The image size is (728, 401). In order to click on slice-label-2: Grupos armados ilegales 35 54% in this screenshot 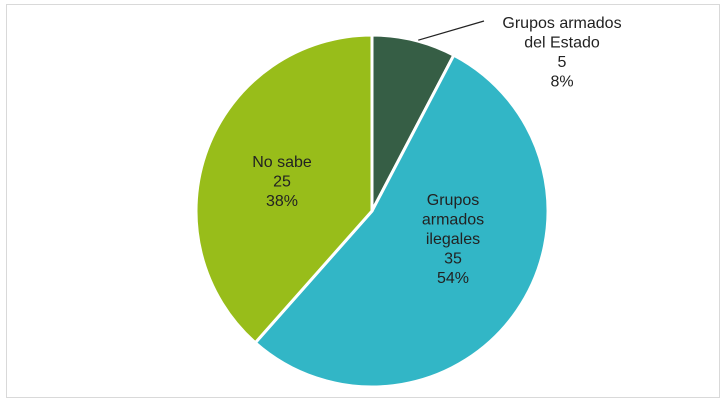, I will do `click(453, 239)`.